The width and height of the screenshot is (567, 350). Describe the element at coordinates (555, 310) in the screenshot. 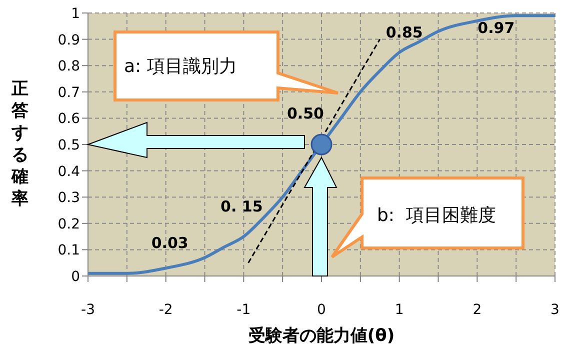

I see `x-tick-label: 3` at that location.